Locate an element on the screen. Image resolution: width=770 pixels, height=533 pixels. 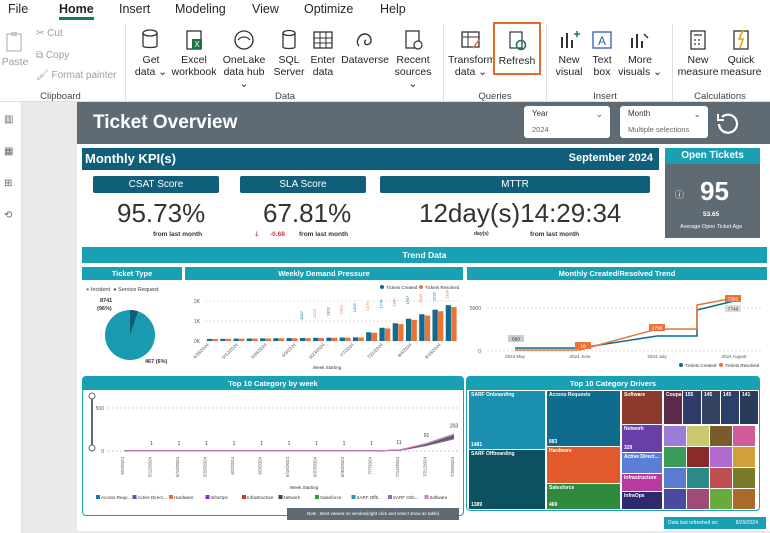
treemap-tile: InfraOps is located at coordinates (642, 500).